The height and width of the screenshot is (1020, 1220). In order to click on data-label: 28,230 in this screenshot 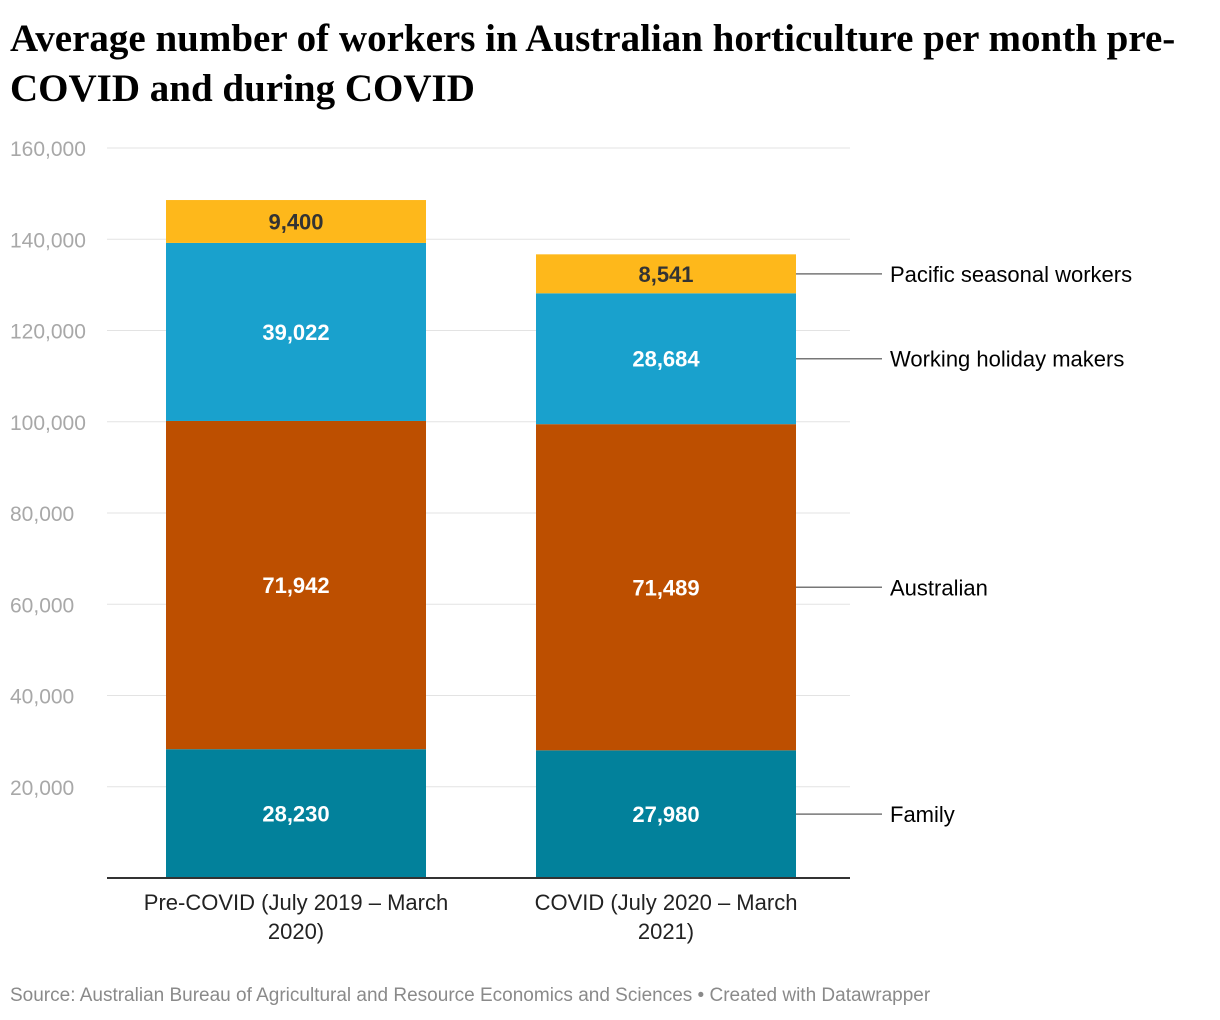, I will do `click(295, 814)`.